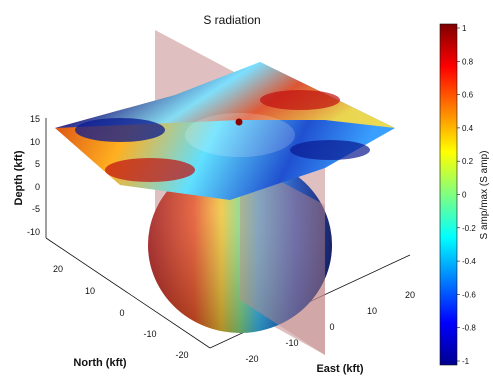 The height and width of the screenshot is (376, 493). Describe the element at coordinates (468, 61) in the screenshot. I see `colorbar-tick-label: 0.8` at that location.